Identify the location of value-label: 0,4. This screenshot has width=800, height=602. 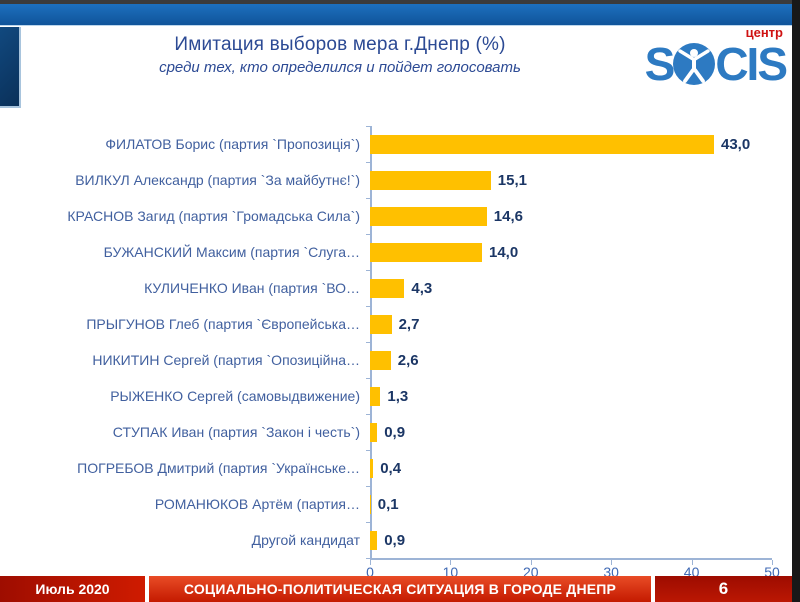
(391, 468).